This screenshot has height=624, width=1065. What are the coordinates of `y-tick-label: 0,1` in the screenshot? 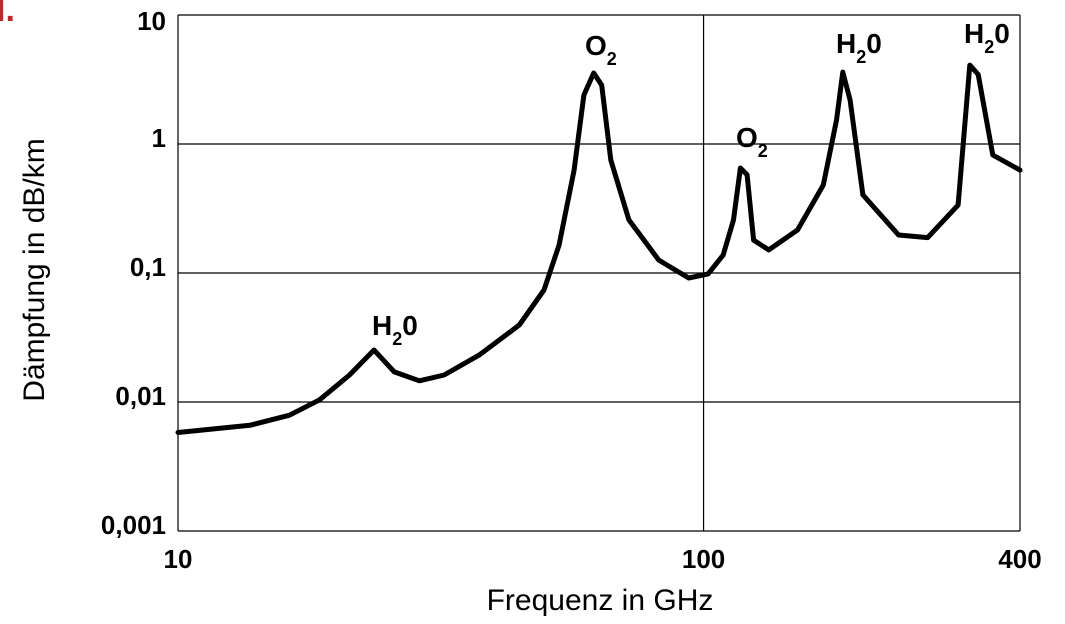 It's located at (148, 267).